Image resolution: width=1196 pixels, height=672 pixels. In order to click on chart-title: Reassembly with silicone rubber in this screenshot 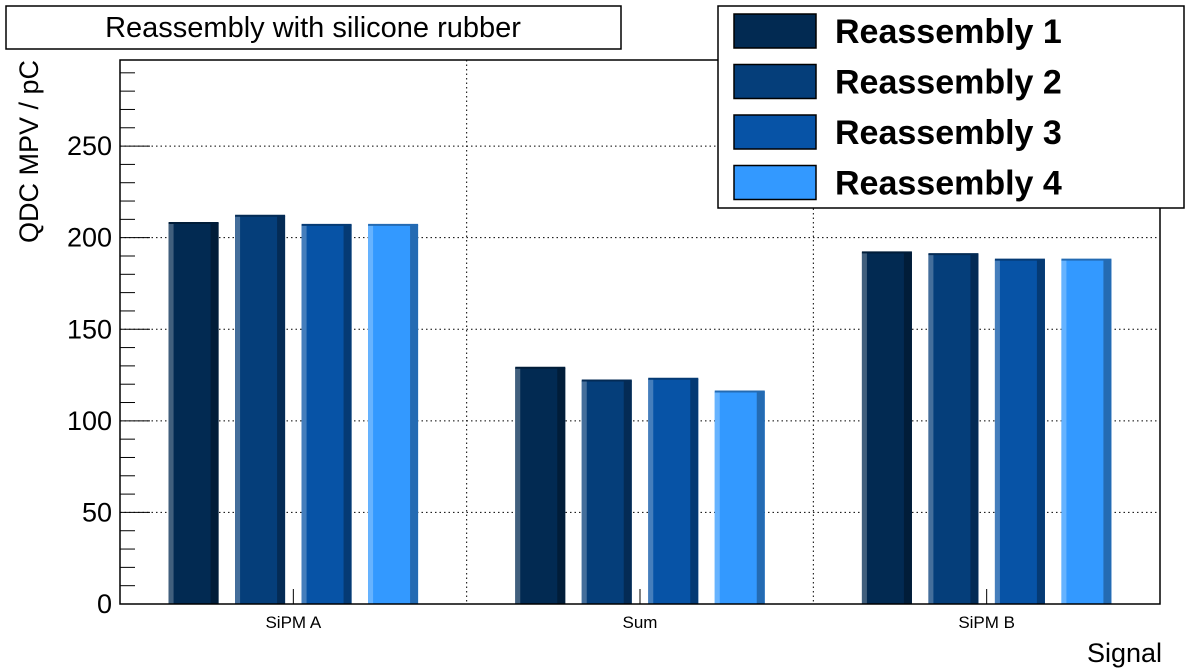, I will do `click(313, 28)`.